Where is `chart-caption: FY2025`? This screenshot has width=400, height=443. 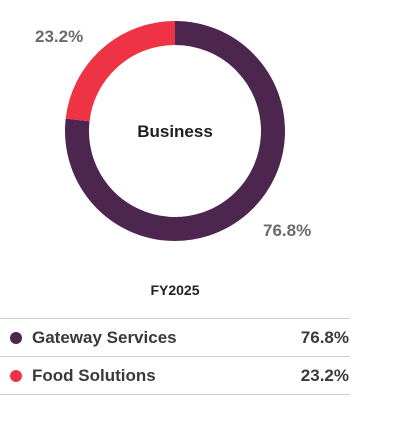 chart-caption: FY2025 is located at coordinates (175, 290).